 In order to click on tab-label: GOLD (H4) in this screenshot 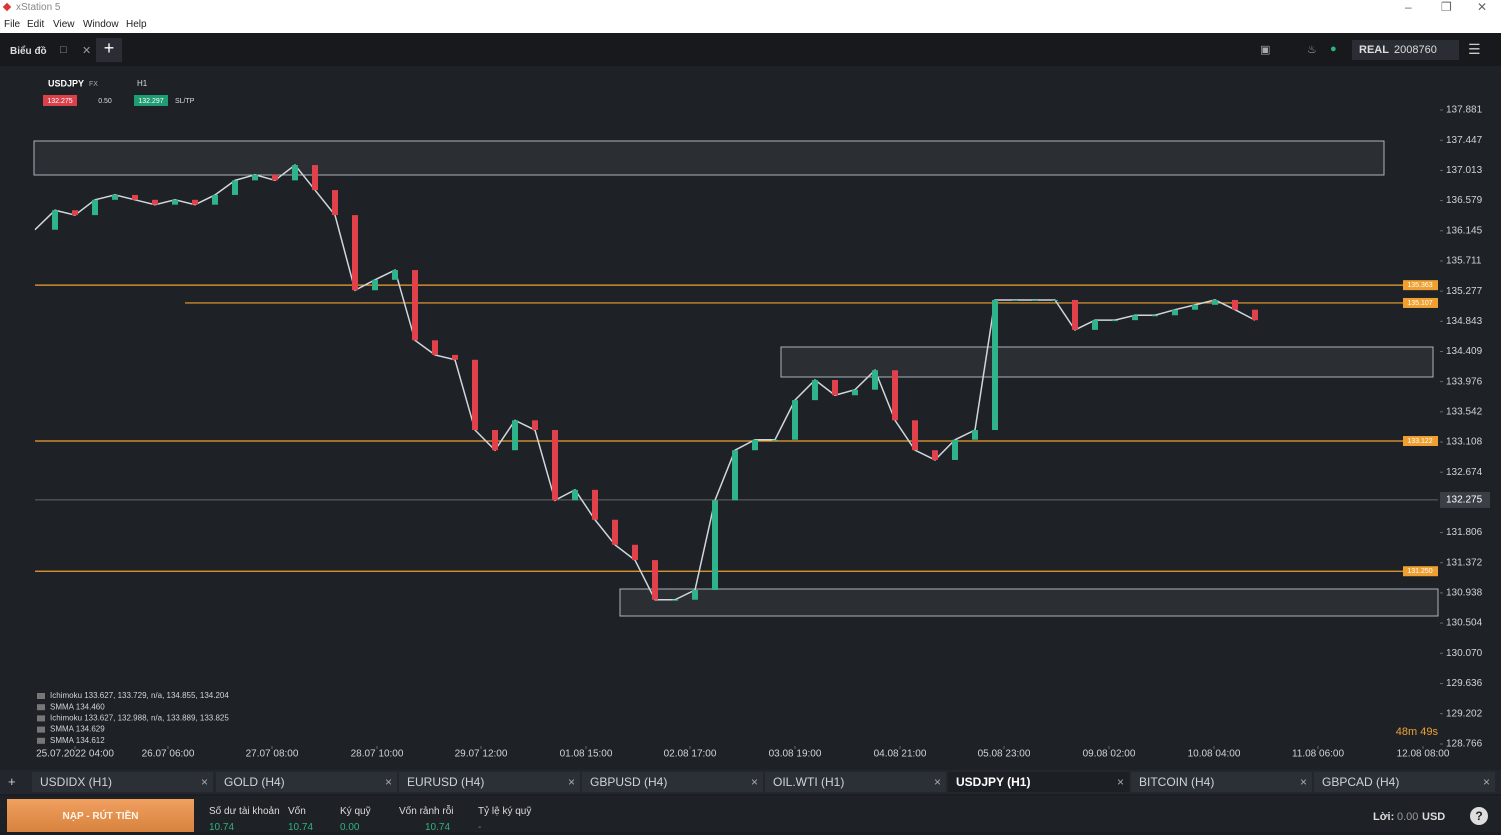, I will do `click(254, 782)`.